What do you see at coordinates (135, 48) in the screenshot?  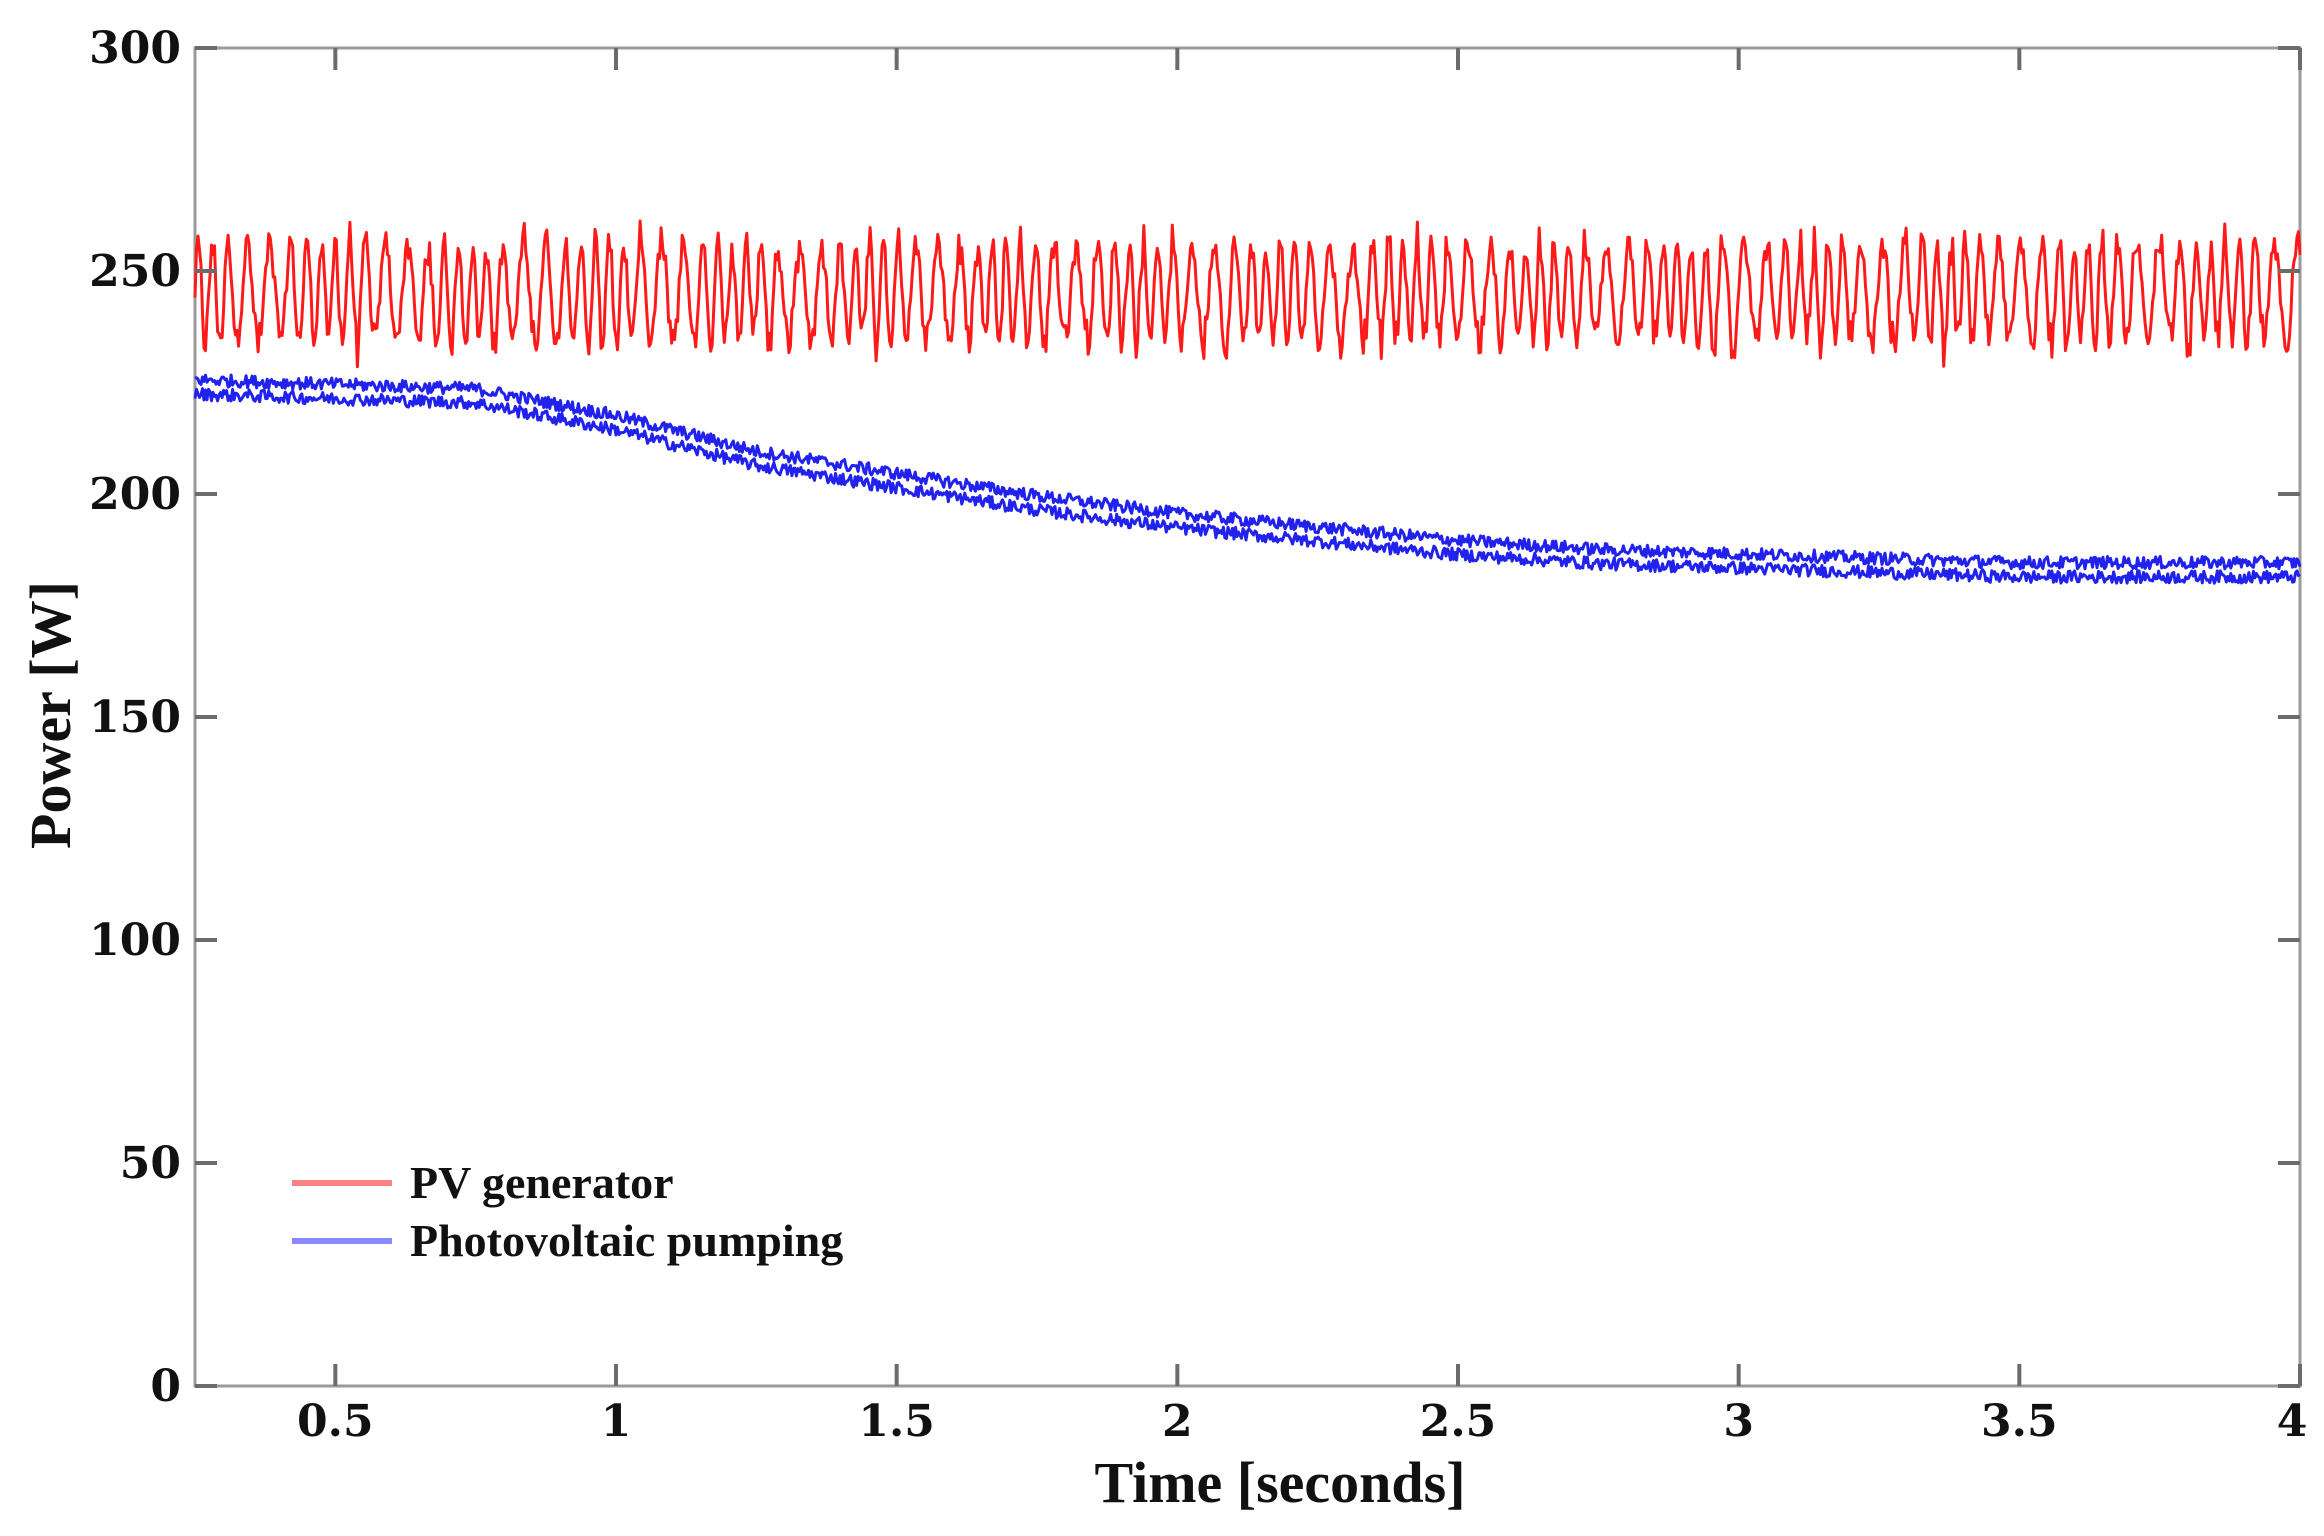 I see `y-tick-label: 300` at bounding box center [135, 48].